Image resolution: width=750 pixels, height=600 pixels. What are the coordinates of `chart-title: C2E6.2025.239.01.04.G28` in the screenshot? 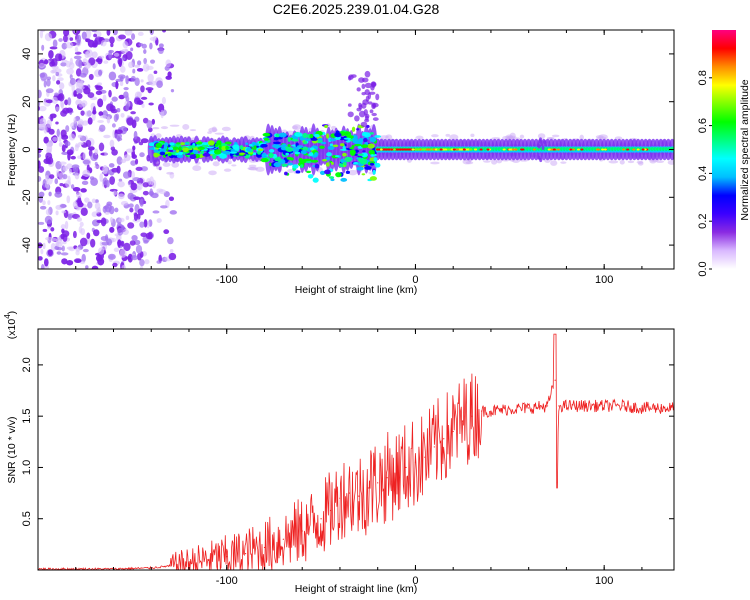 It's located at (356, 9).